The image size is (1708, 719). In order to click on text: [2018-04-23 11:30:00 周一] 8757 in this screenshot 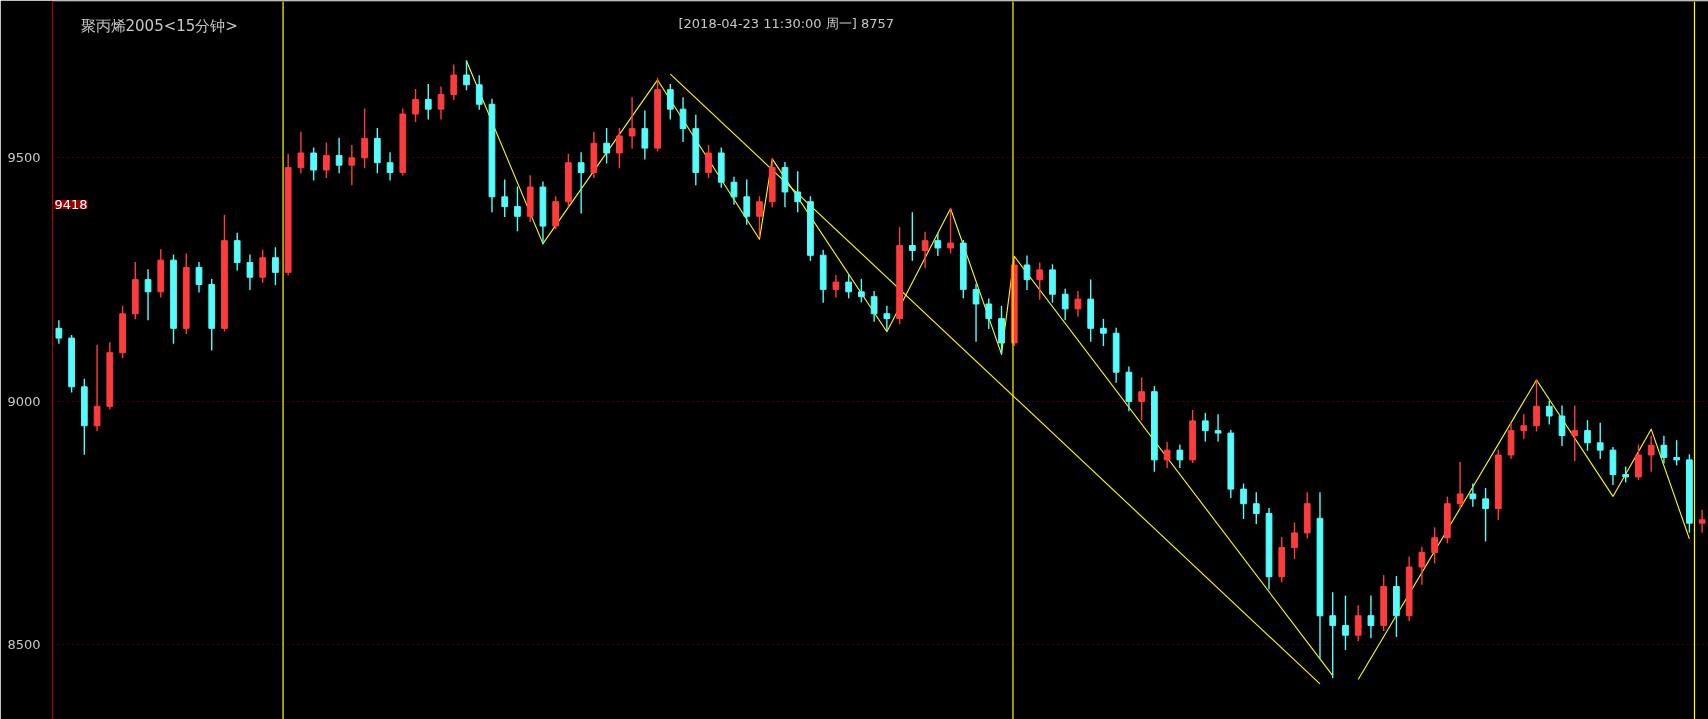, I will do `click(786, 23)`.